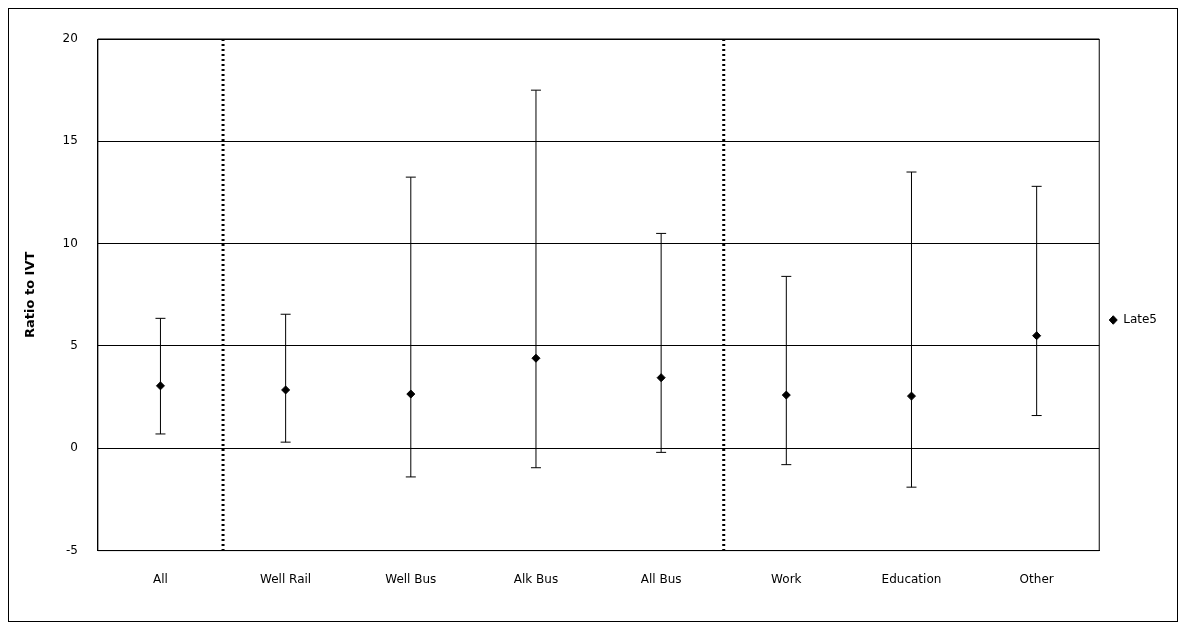  Describe the element at coordinates (1140, 319) in the screenshot. I see `legend-label: Late5` at that location.